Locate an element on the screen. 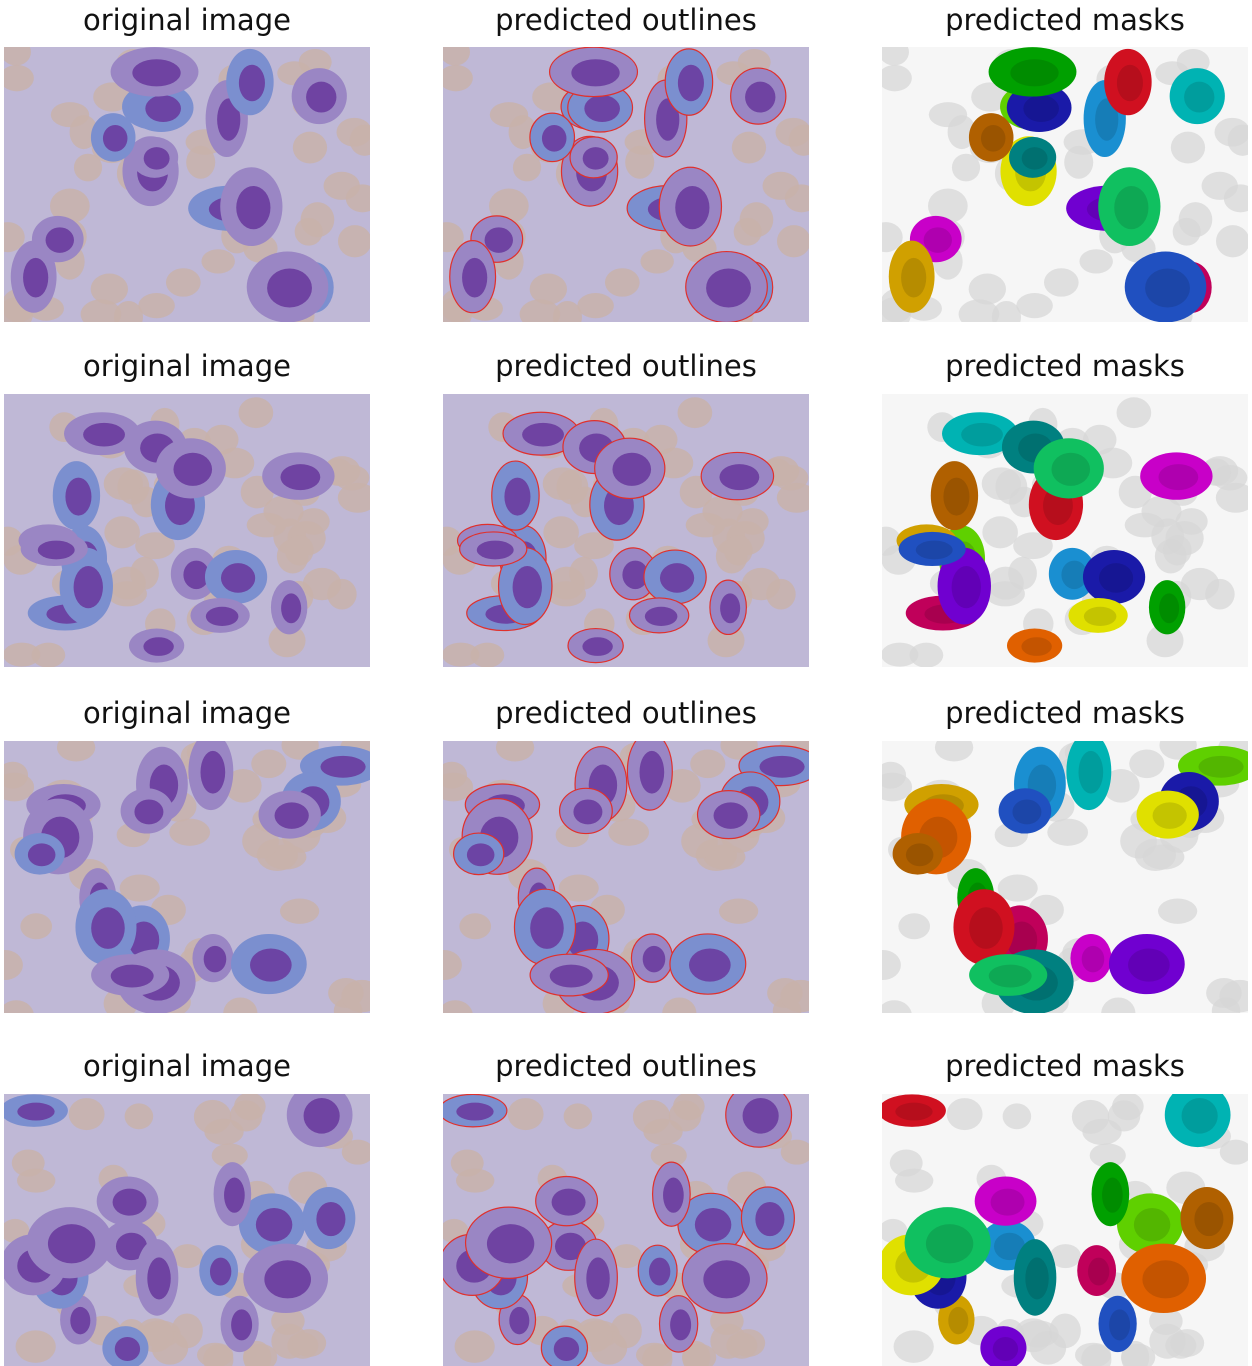 Image resolution: width=1252 pixels, height=1366 pixels. panel-r1-outlines: predicted outlines is located at coordinates (626, 161).